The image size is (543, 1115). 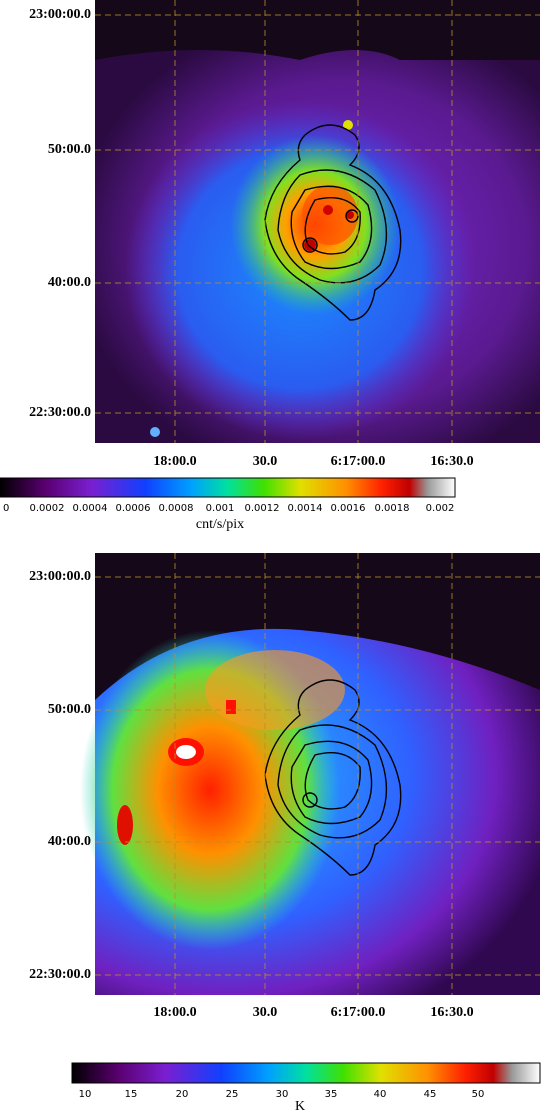 I want to click on colorbar-label: 10, so click(x=85, y=1094).